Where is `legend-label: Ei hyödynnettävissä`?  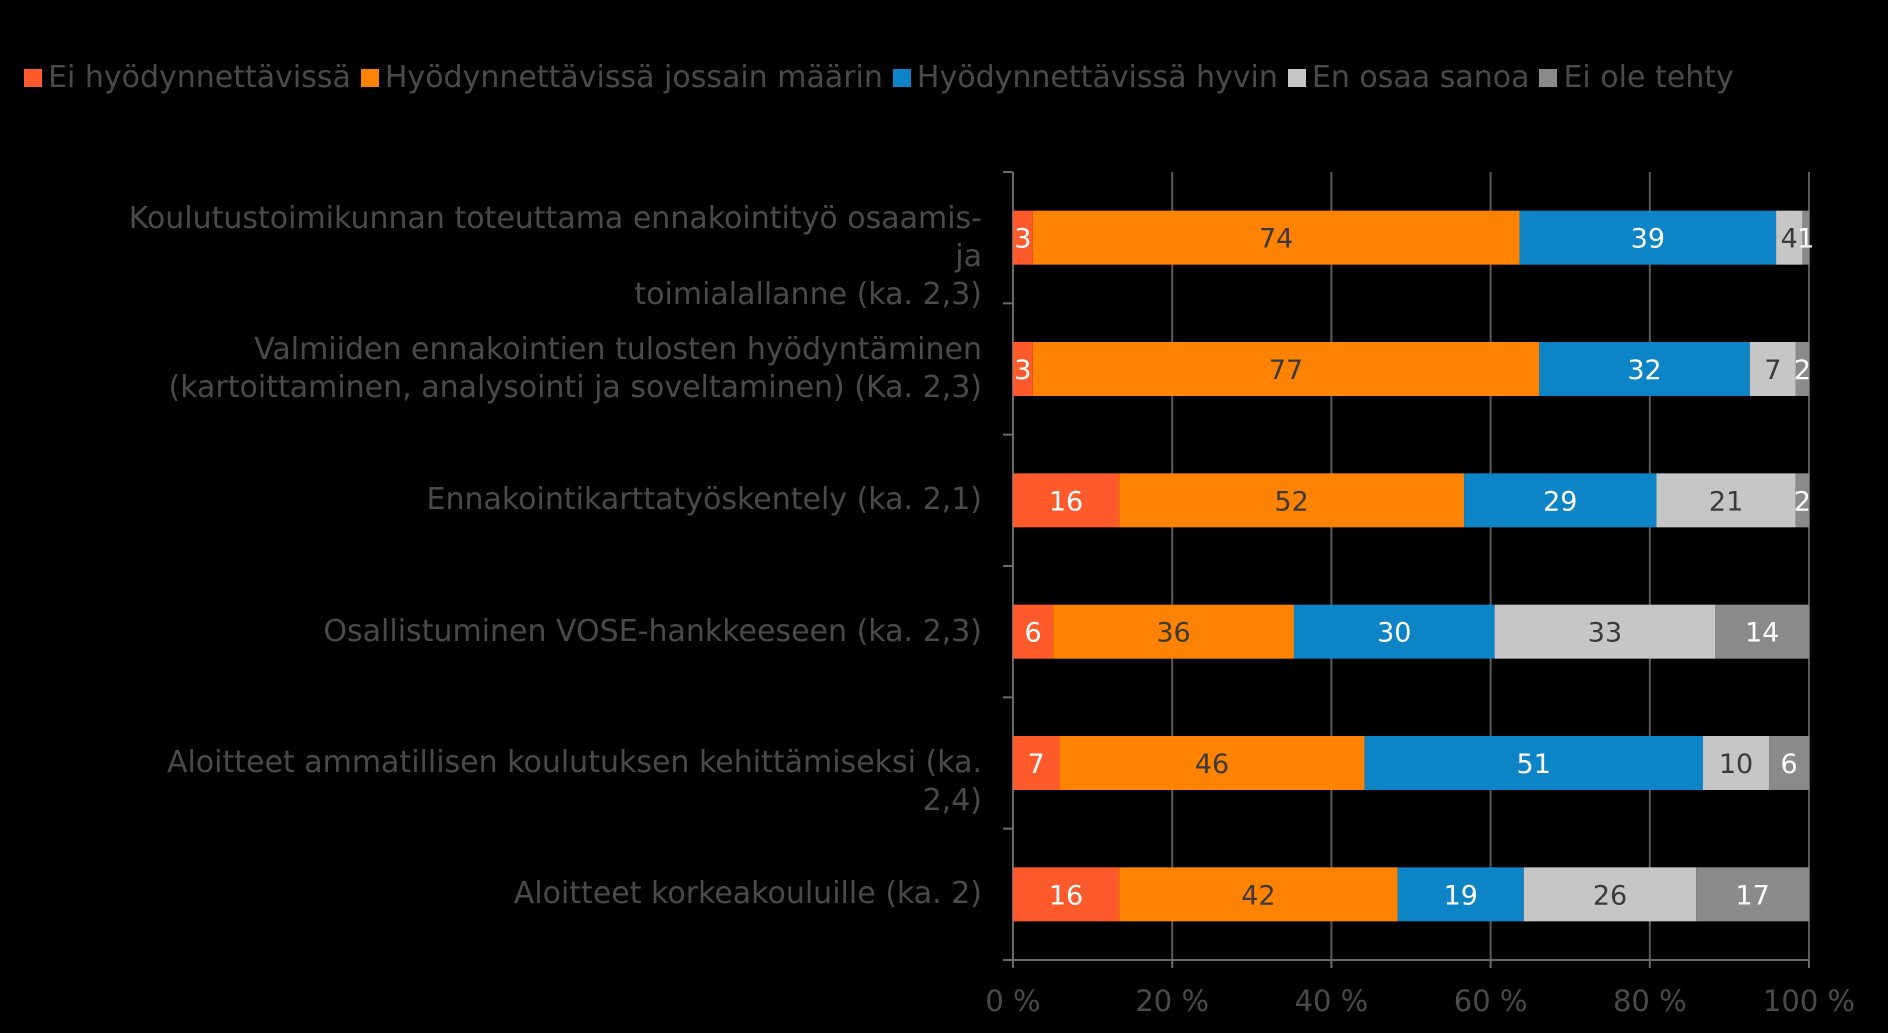 legend-label: Ei hyödynnettävissä is located at coordinates (199, 77).